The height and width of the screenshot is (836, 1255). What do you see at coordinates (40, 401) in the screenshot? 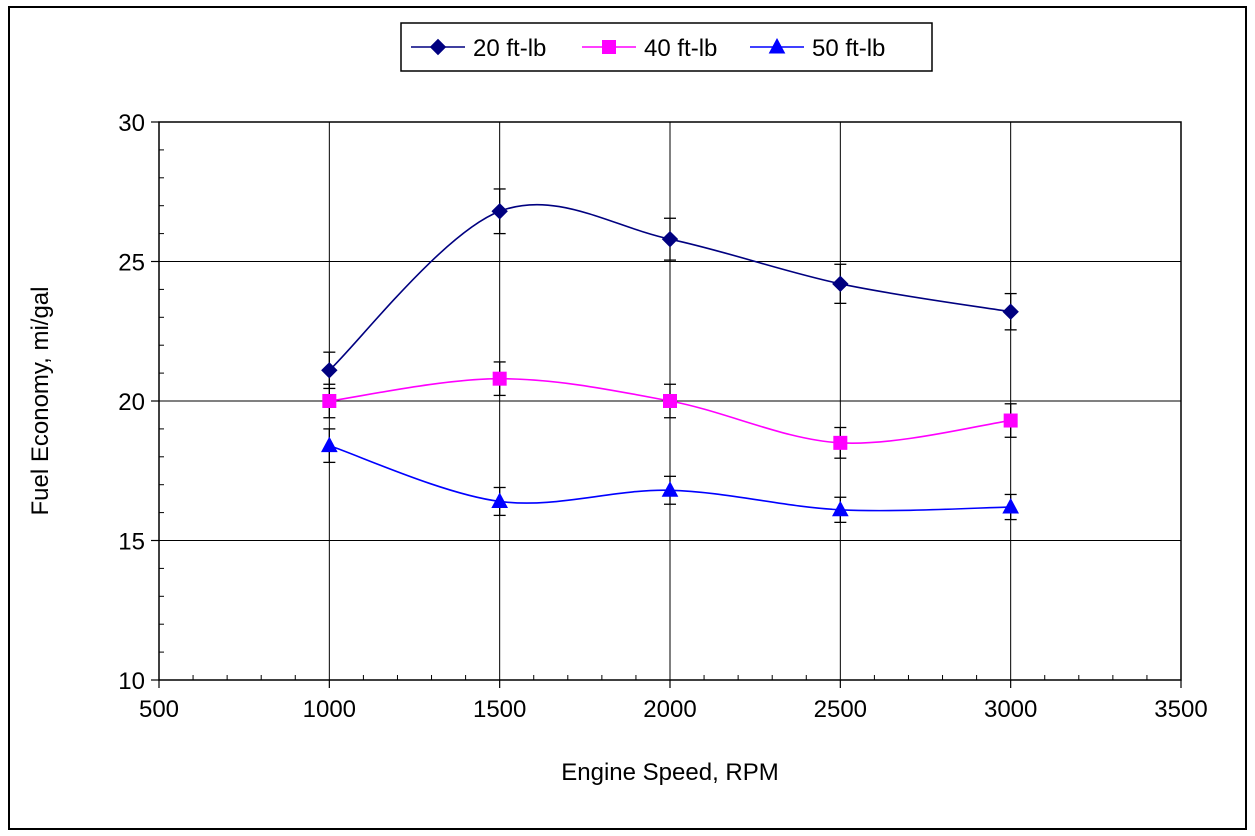
I see `y-axis-title: Fuel Economy, mi/gal` at bounding box center [40, 401].